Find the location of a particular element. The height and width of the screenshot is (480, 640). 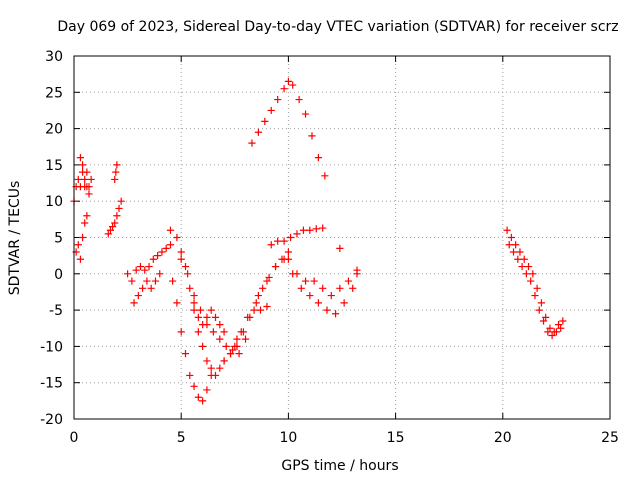

series-track-e is located at coordinates (116, 172).